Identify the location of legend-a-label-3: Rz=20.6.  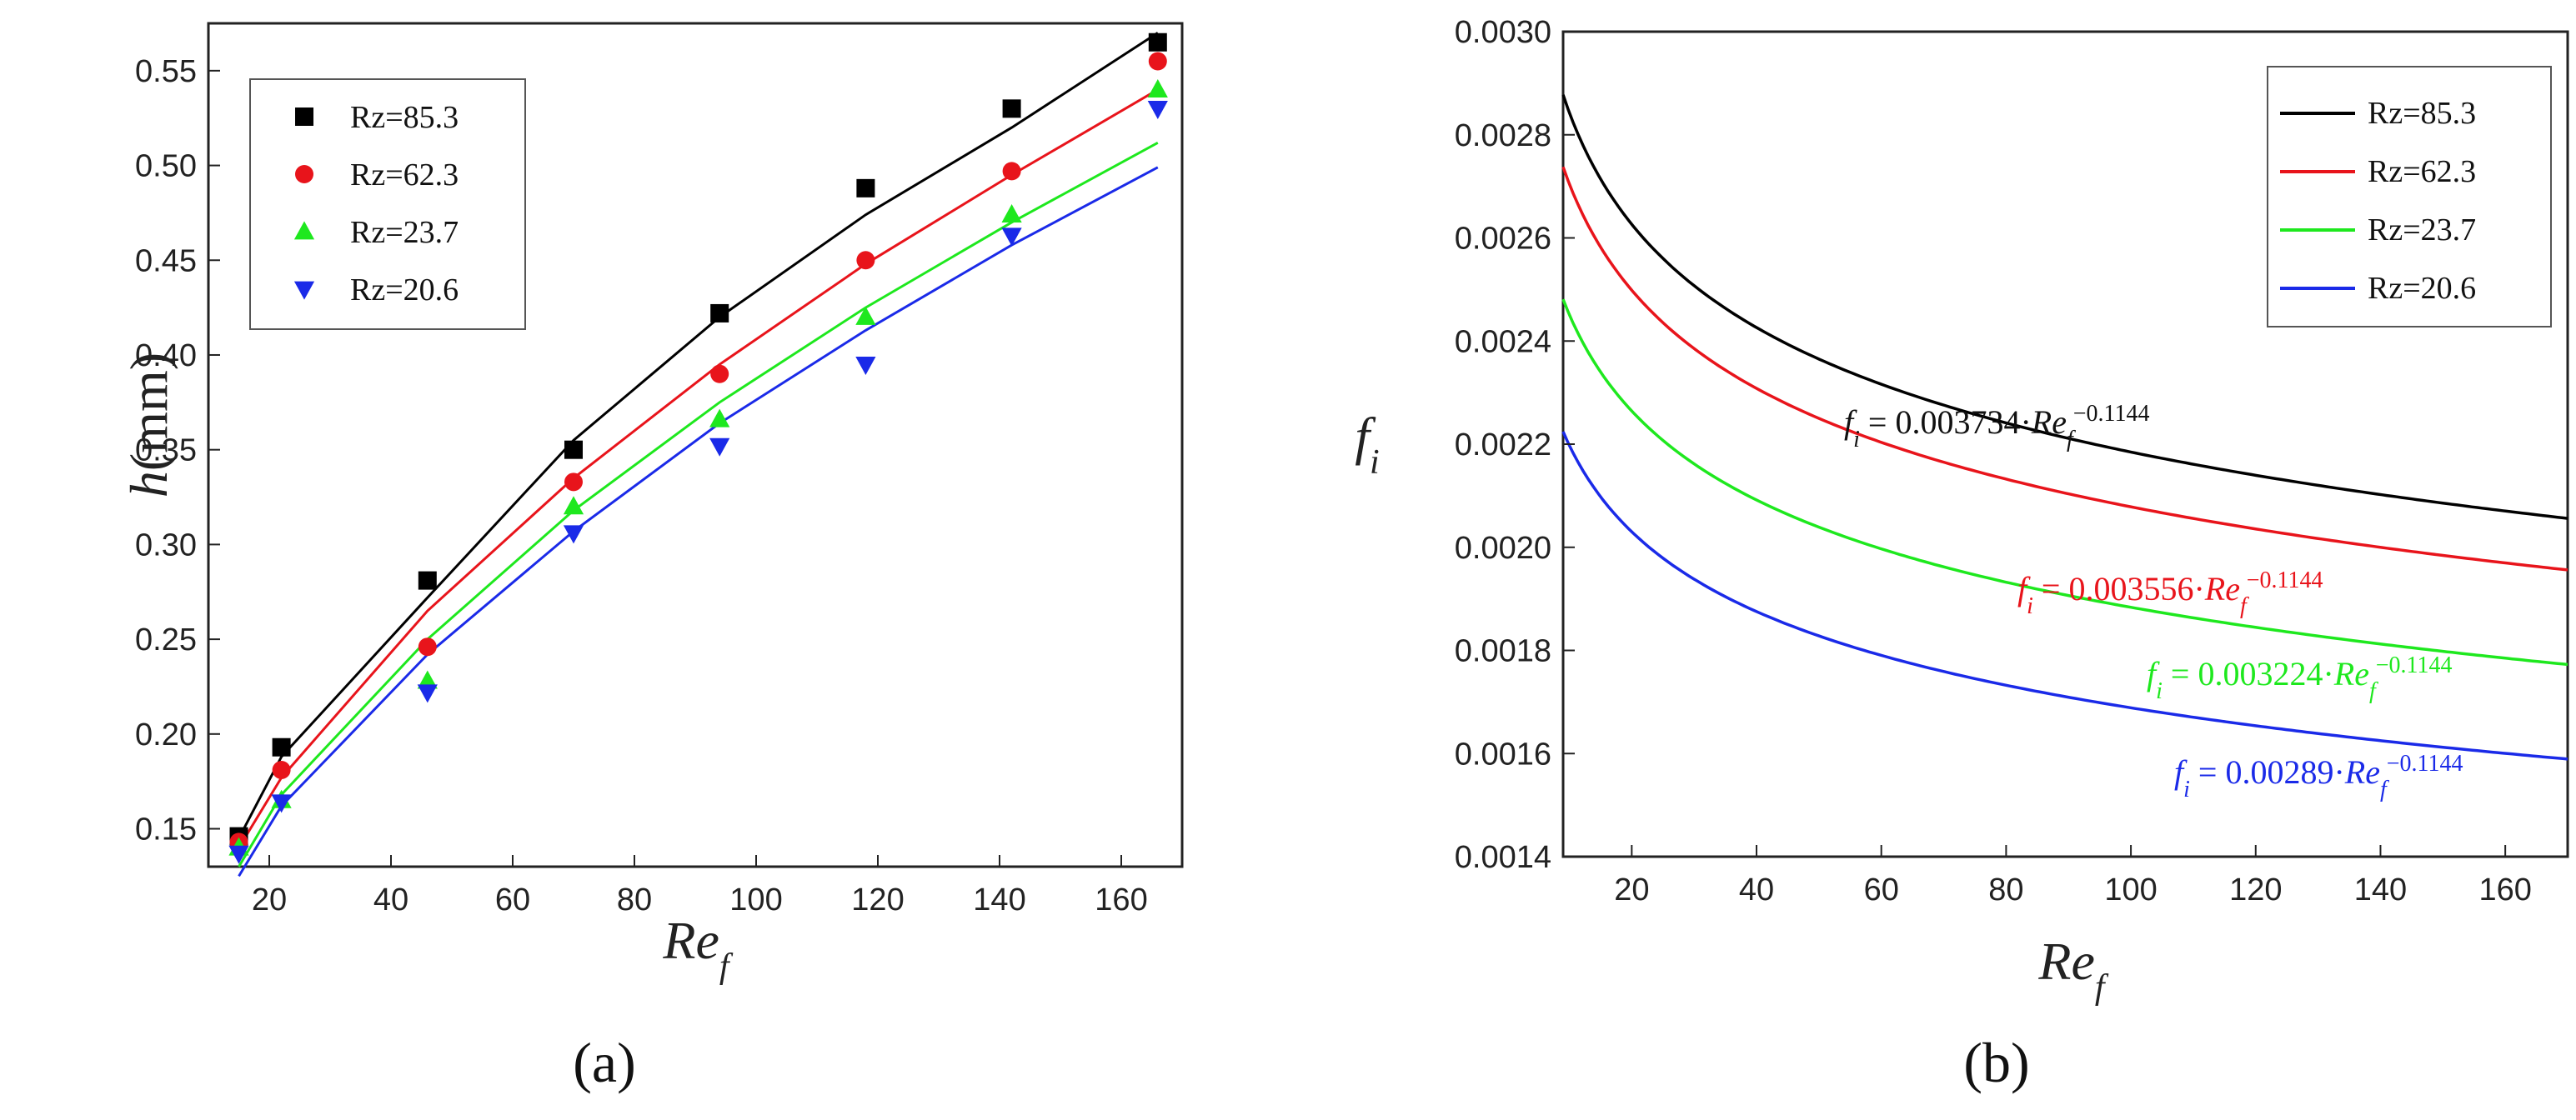
(404, 290).